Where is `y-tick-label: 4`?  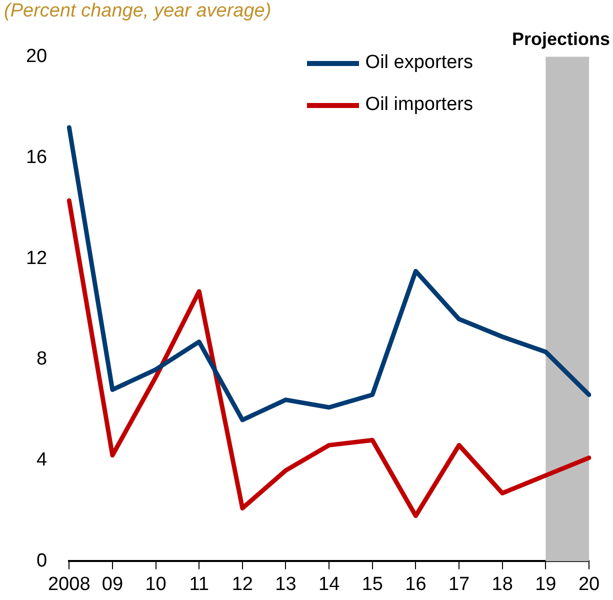 y-tick-label: 4 is located at coordinates (42, 460).